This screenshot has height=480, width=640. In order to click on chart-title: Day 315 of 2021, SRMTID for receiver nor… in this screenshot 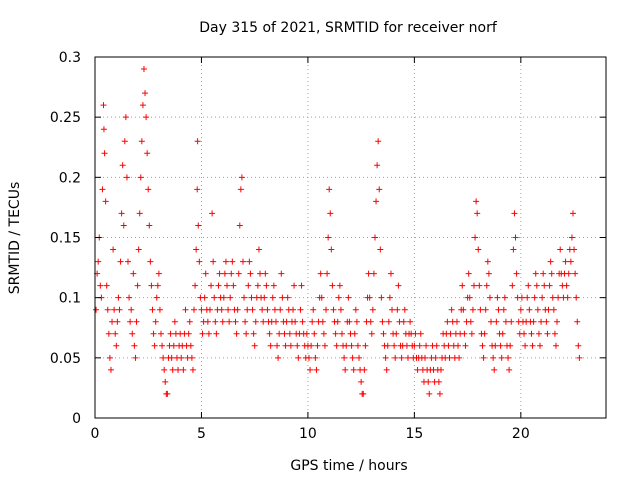, I will do `click(348, 28)`.